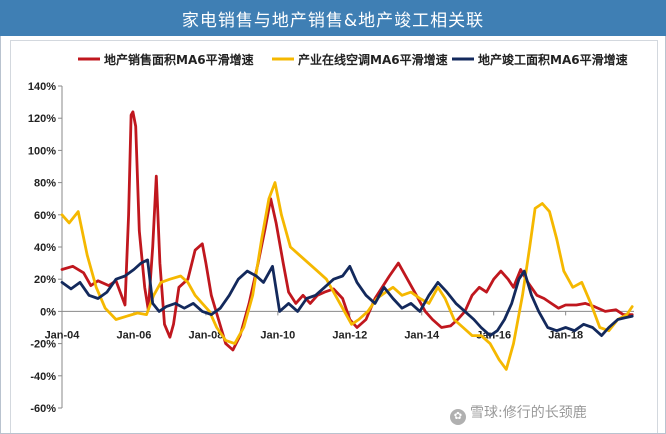 Image resolution: width=666 pixels, height=434 pixels. I want to click on y-tick-label: 100%, so click(42, 151).